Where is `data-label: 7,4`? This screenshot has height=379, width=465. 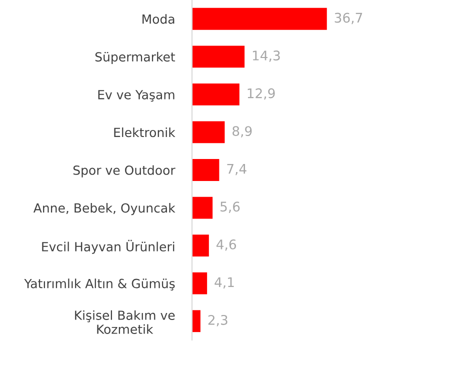 data-label: 7,4 is located at coordinates (236, 170).